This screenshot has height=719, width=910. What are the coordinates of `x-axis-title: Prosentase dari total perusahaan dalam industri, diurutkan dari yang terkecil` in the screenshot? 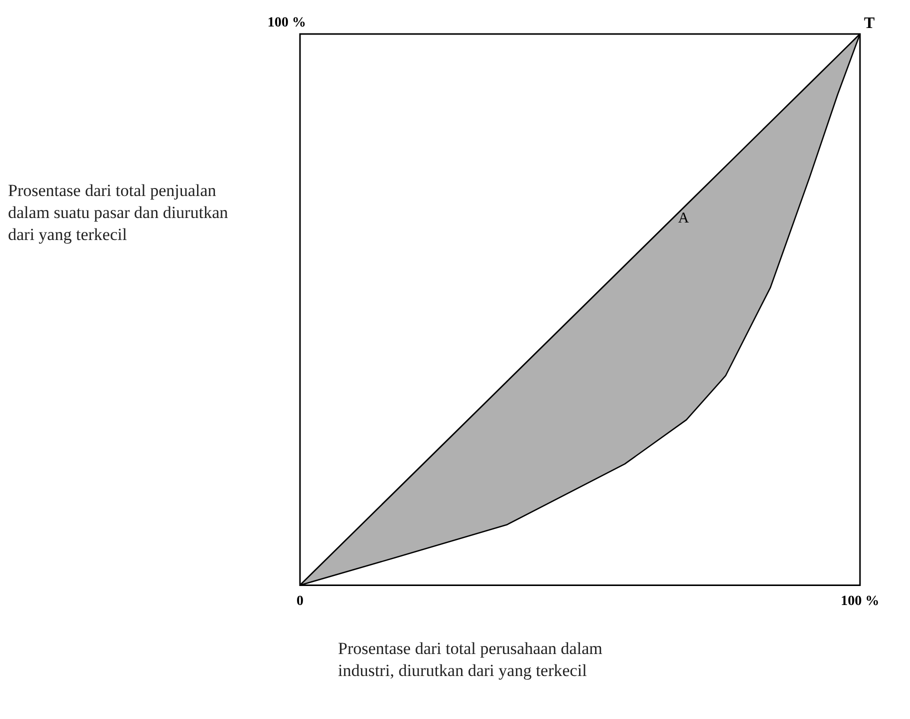 It's located at (471, 660).